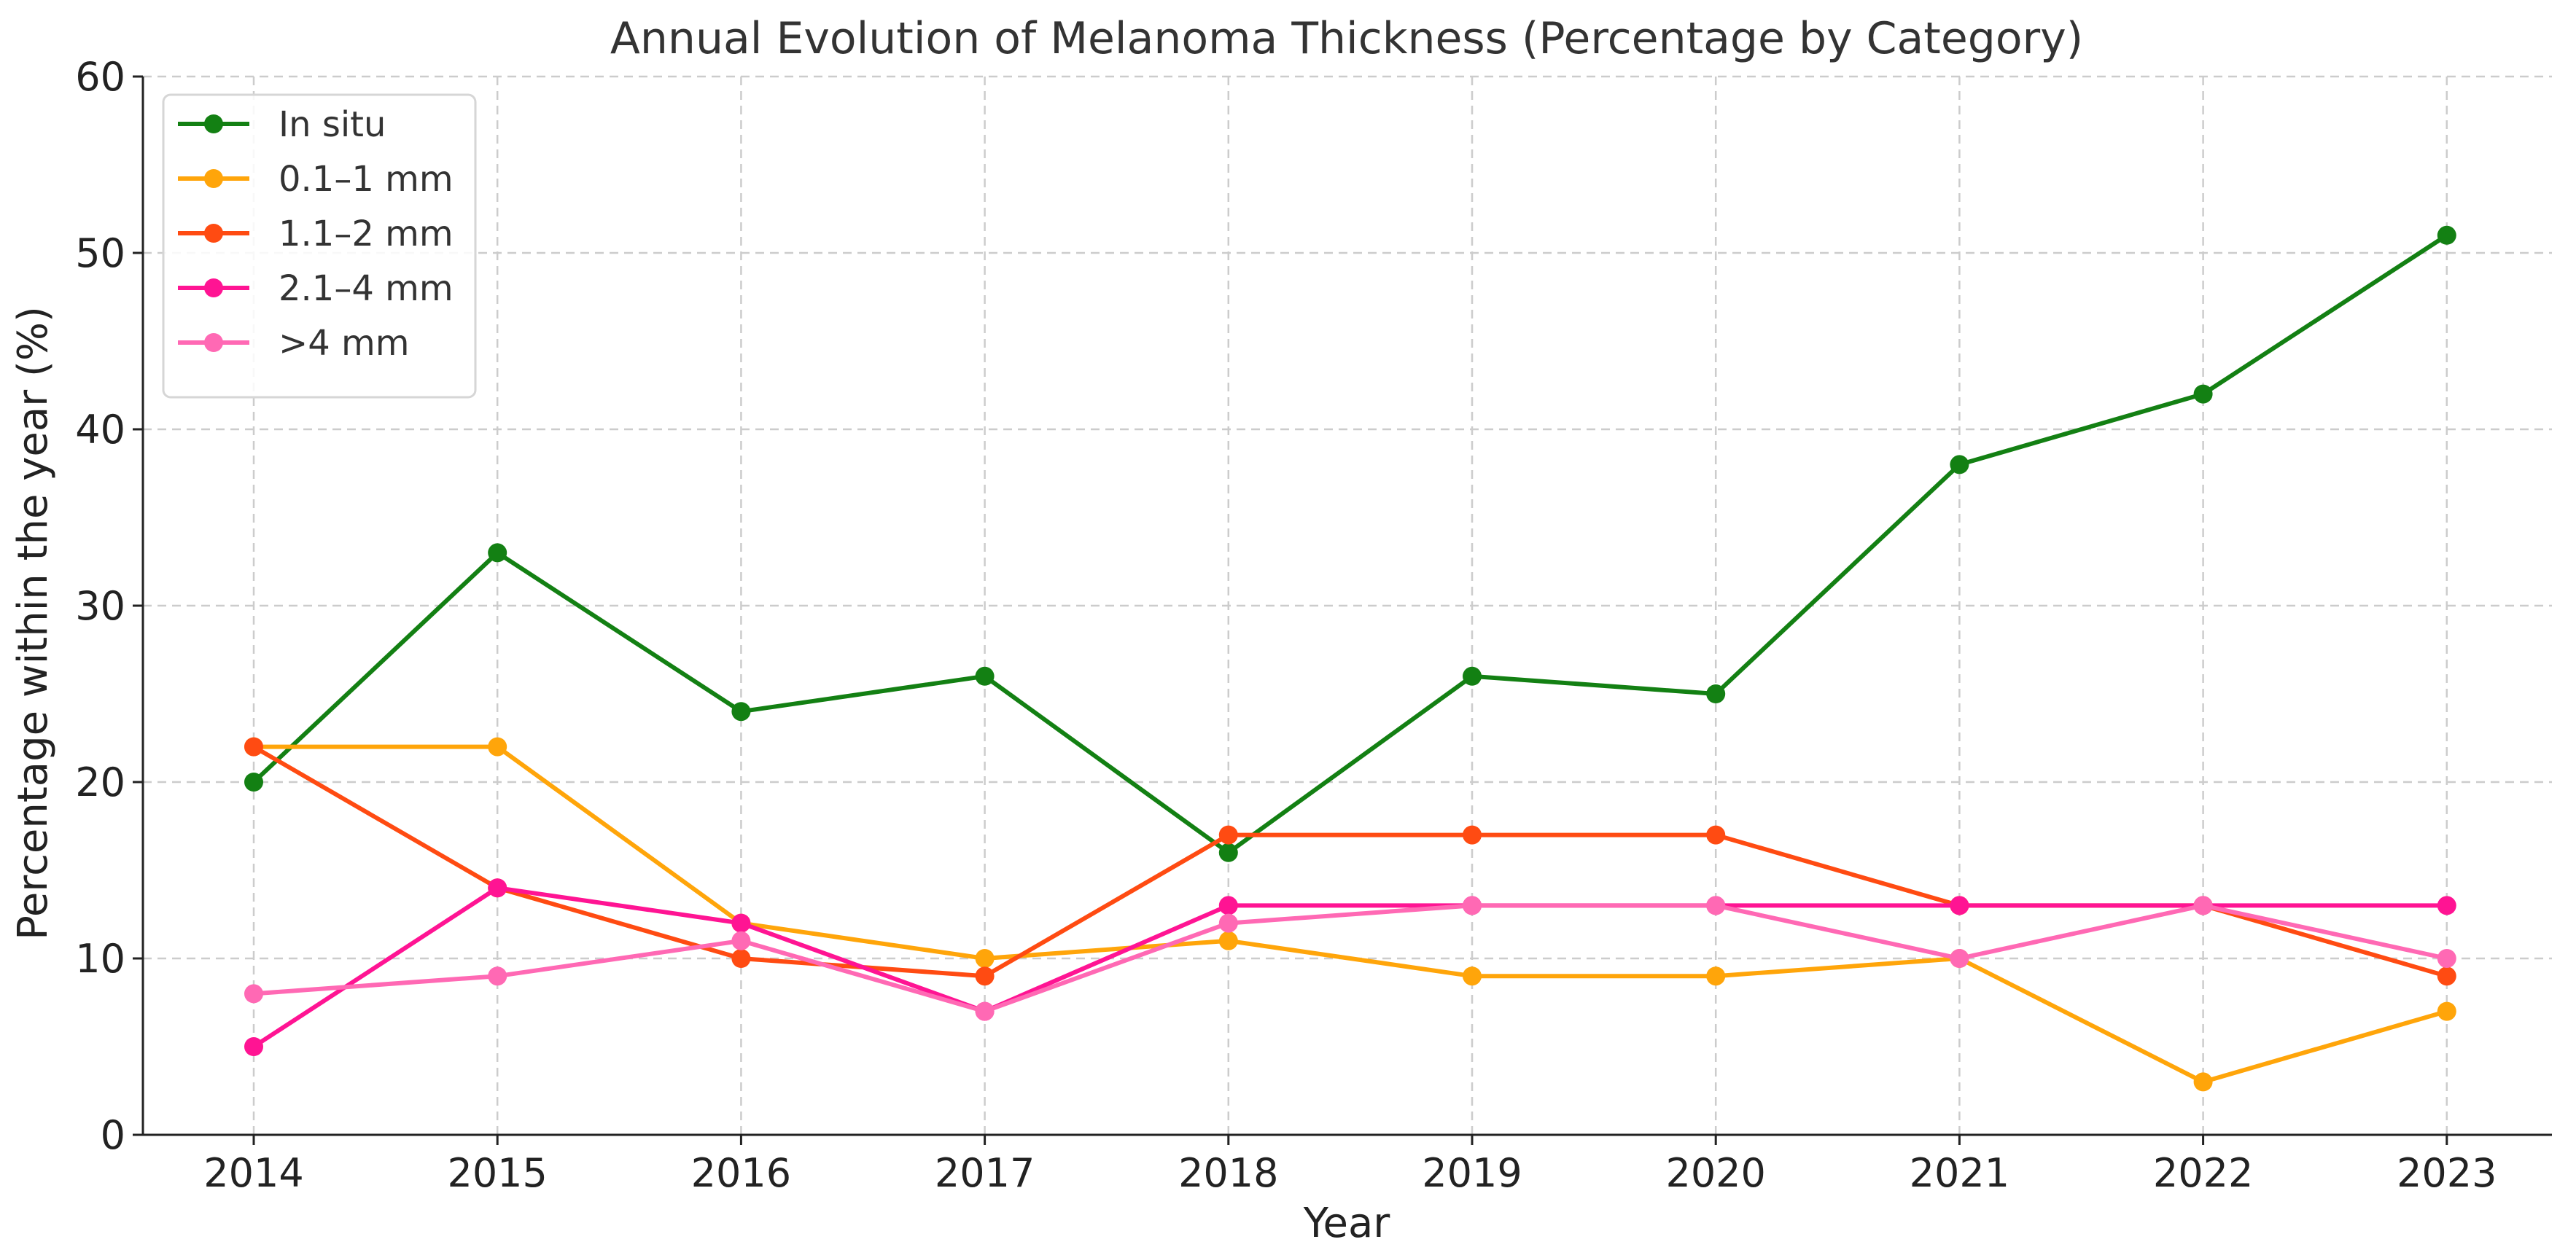  I want to click on y-tick-label: 30, so click(100, 606).